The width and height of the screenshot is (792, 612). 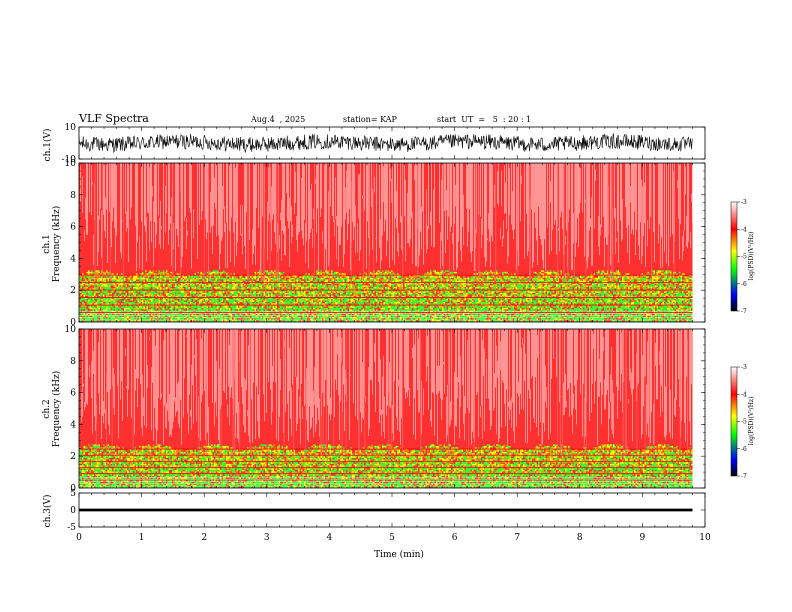 I want to click on ch2-spec-ylabel-line2: Frequency (kHz), so click(x=56, y=409).